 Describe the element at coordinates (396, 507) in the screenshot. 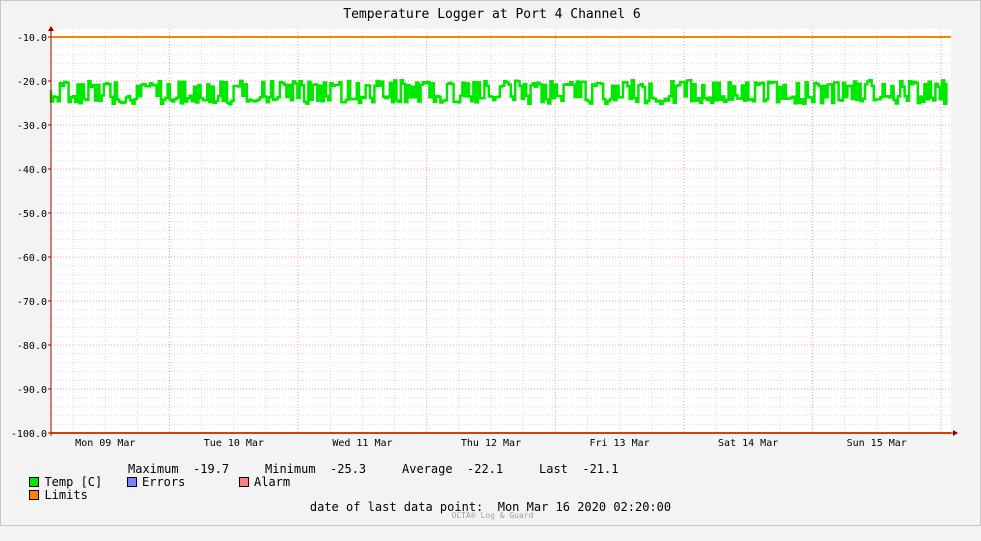

I see `last-data-point-label: date of last data point:` at that location.